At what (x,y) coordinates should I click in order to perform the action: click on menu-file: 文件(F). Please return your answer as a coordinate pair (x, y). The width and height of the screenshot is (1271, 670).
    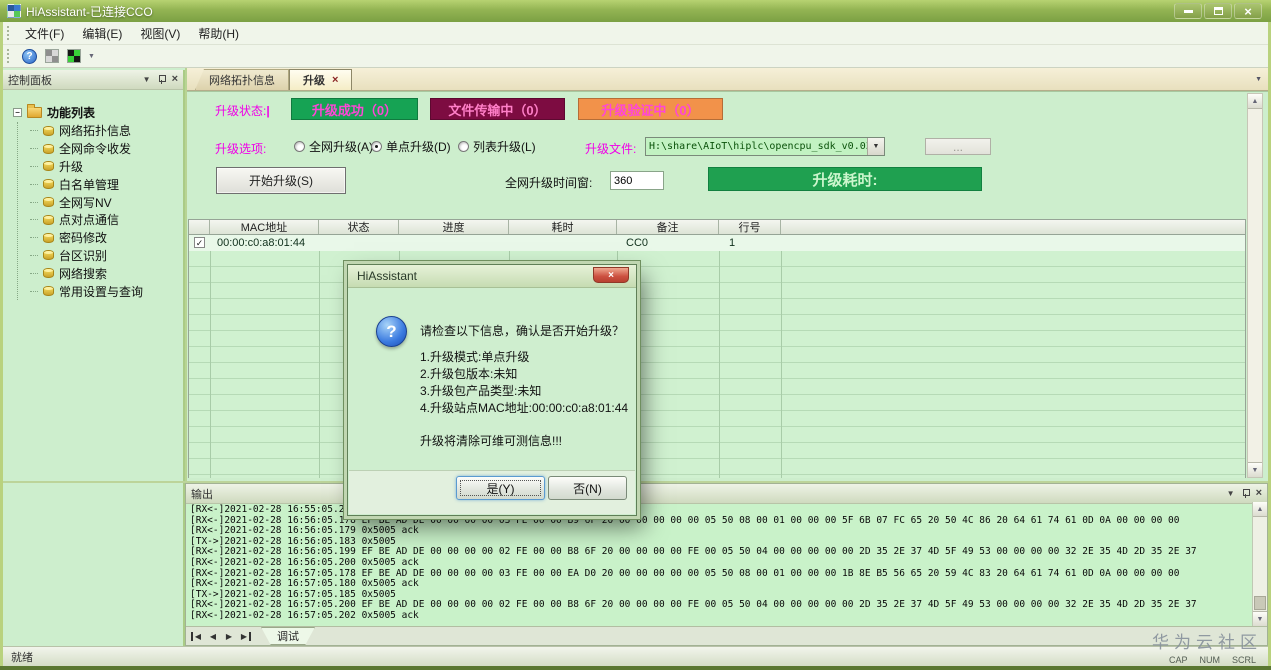
    Looking at the image, I should click on (45, 33).